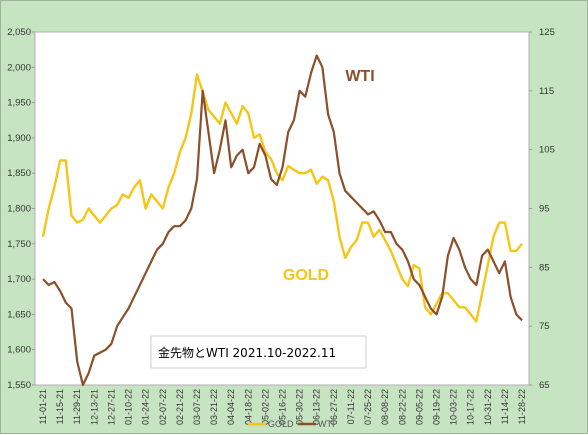 The image size is (588, 435). Describe the element at coordinates (77, 406) in the screenshot. I see `x-tick-label: 11-29-21` at that location.